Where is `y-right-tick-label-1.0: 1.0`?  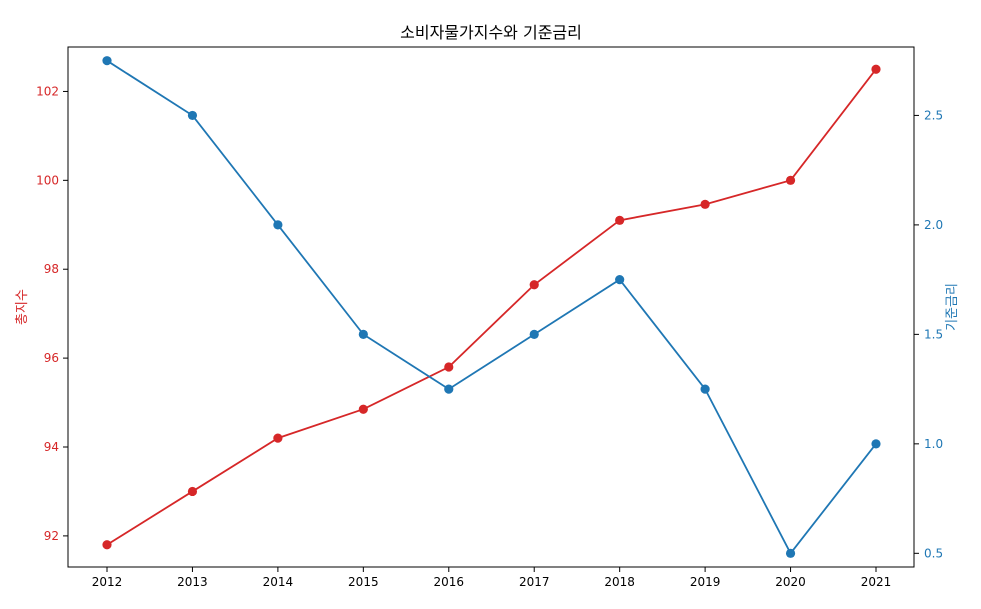 y-right-tick-label-1.0: 1.0 is located at coordinates (933, 444).